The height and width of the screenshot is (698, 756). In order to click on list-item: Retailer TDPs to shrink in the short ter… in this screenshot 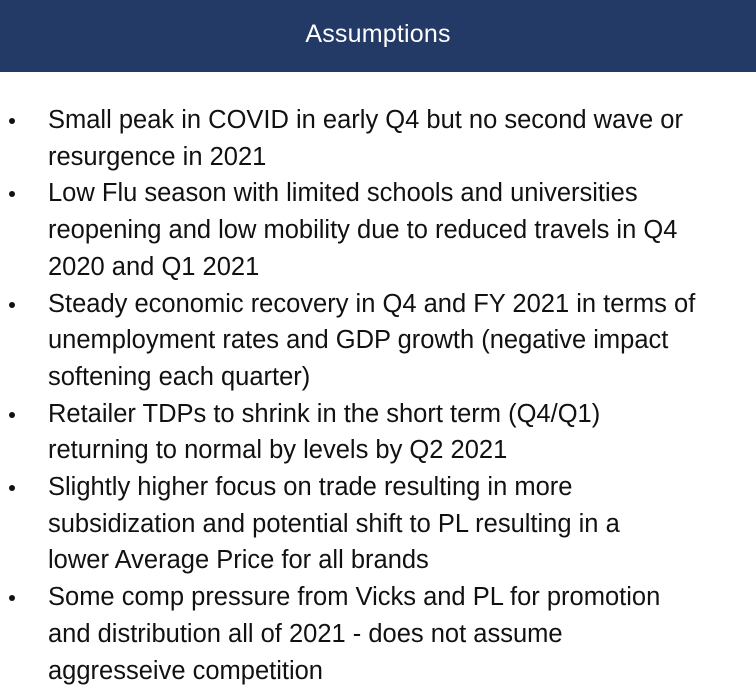, I will do `click(378, 432)`.